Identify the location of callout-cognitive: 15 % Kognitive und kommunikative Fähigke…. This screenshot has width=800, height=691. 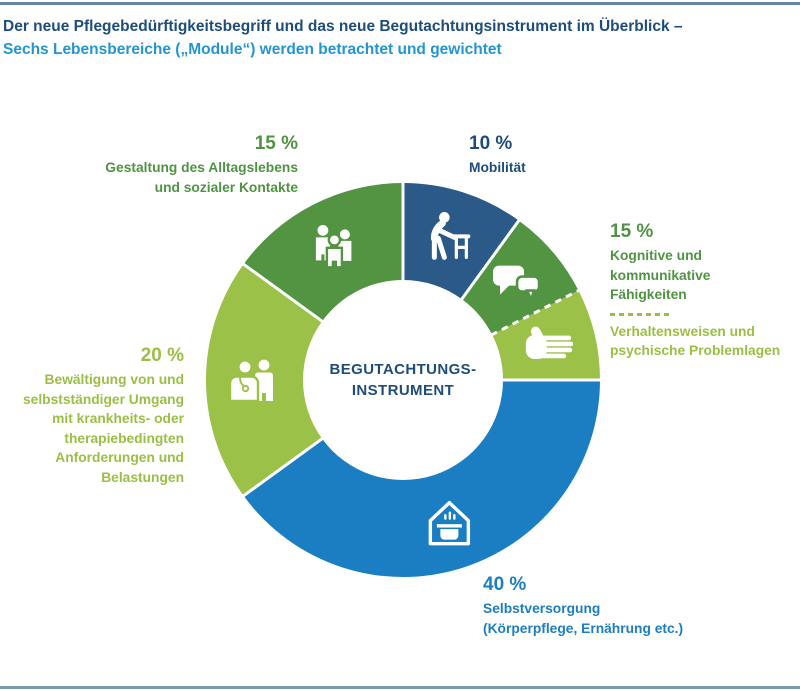
(705, 291).